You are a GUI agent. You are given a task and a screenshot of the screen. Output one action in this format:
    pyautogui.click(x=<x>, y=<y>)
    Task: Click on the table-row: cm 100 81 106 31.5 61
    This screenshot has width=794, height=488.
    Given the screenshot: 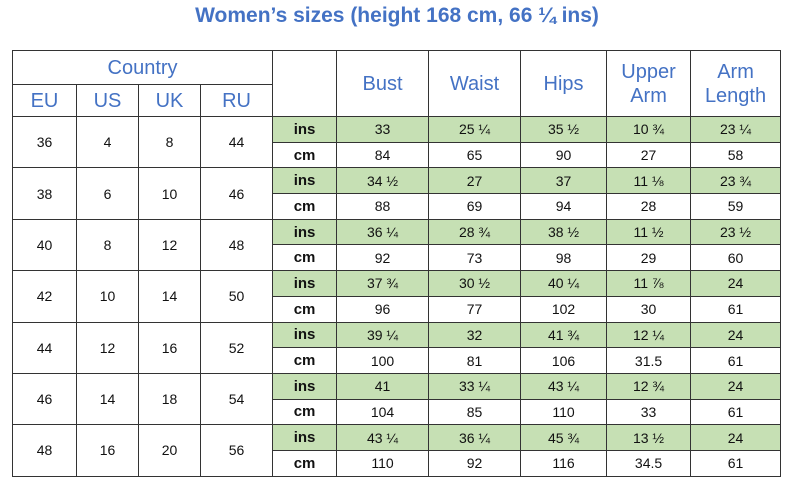 What is the action you would take?
    pyautogui.click(x=397, y=360)
    